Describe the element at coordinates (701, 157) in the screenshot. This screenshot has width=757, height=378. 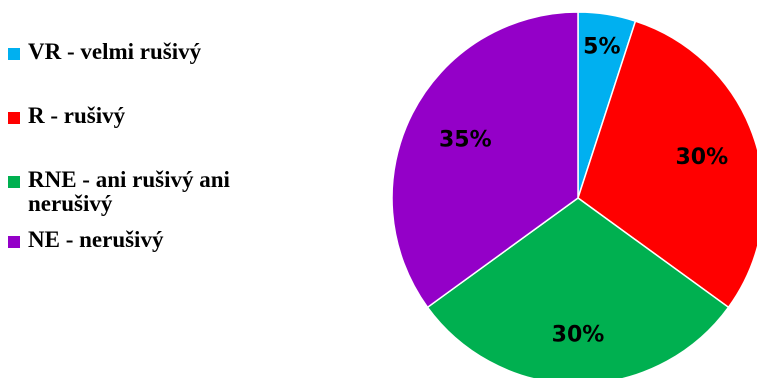
I see `data-label-r: 30%` at that location.